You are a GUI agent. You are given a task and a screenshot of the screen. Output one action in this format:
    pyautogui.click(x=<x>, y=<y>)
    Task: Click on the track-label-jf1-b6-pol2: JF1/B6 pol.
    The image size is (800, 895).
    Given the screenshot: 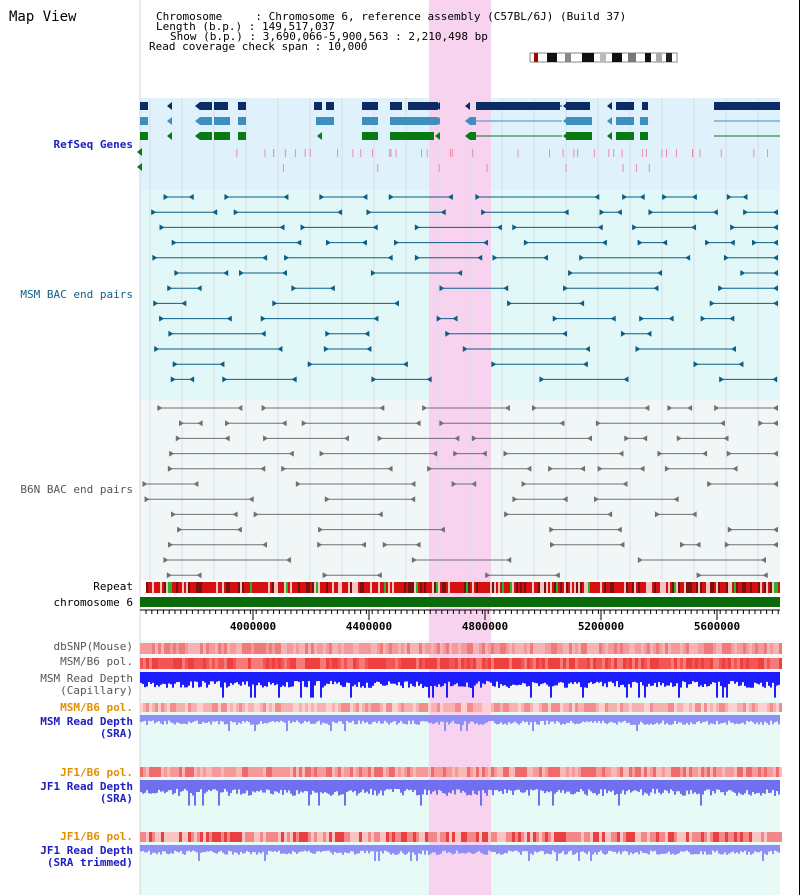 What is the action you would take?
    pyautogui.click(x=96, y=836)
    